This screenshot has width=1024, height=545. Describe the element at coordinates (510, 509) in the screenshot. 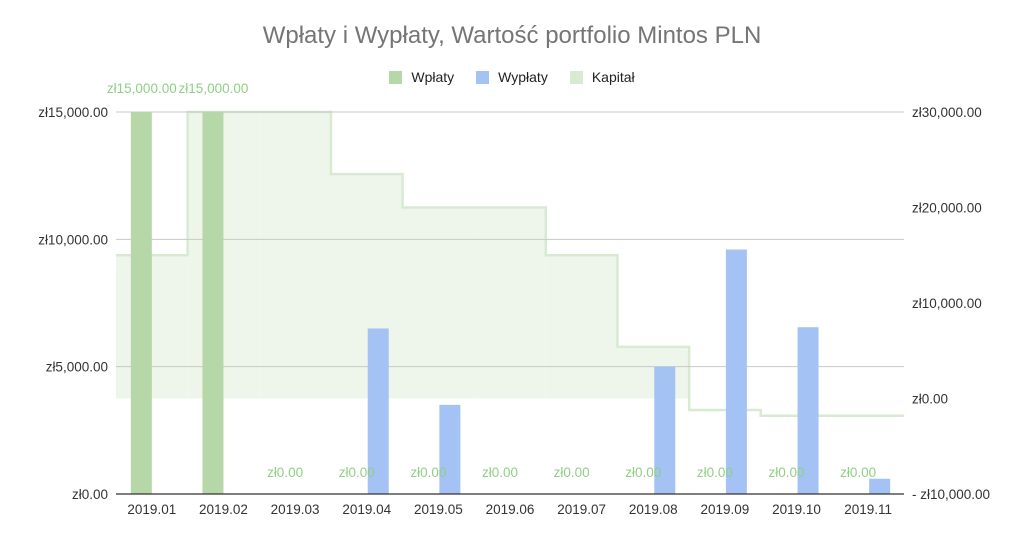

I see `x-tick-label-5: 2019.06` at that location.